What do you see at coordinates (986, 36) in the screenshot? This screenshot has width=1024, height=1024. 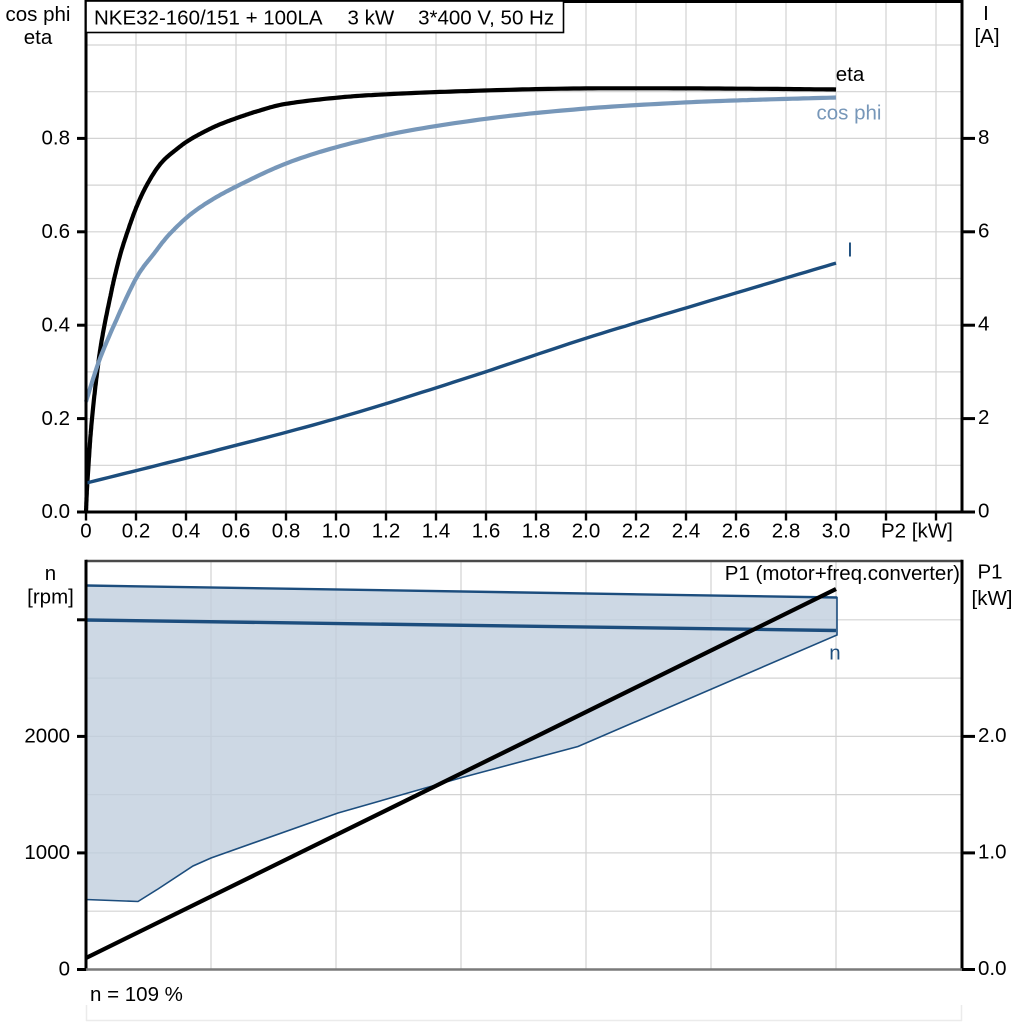 I see `svg-text: [A]` at bounding box center [986, 36].